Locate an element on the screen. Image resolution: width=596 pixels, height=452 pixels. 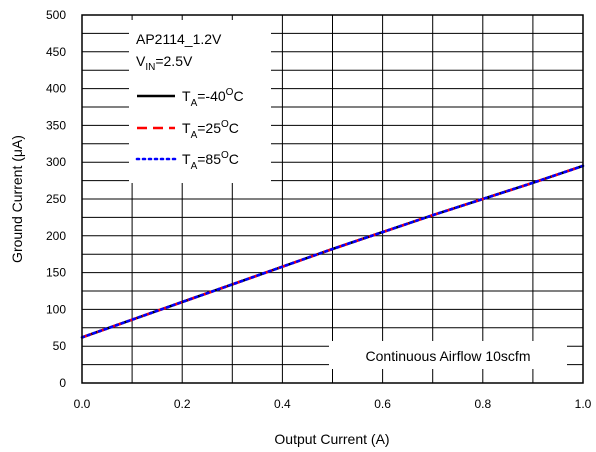
legend-header-device: AP2114_1.2V is located at coordinates (179, 39).